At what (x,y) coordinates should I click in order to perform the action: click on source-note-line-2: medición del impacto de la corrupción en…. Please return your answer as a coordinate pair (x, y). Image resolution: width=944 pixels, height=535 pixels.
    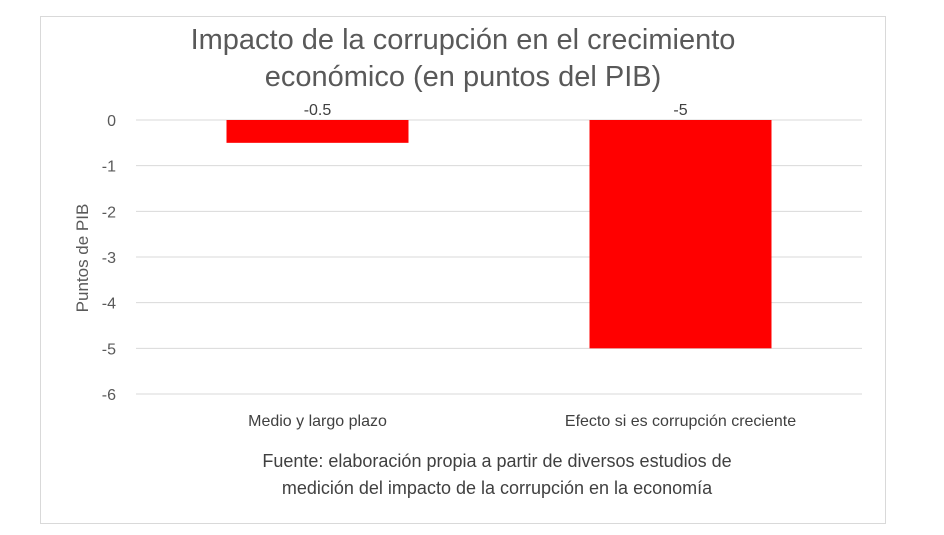
    Looking at the image, I should click on (497, 488).